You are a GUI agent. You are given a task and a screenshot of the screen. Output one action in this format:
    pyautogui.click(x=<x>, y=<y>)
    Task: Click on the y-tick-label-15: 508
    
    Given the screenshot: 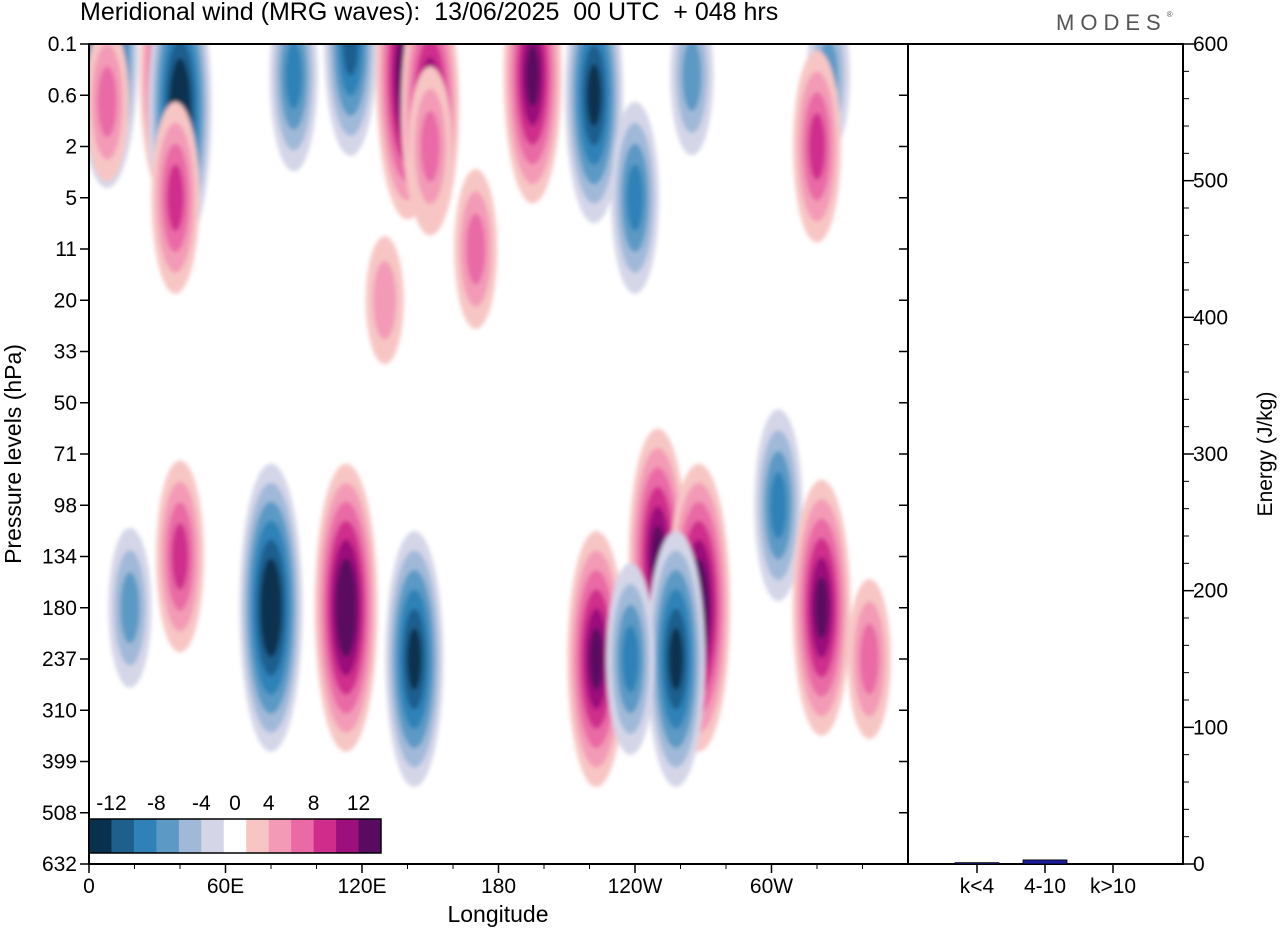 What is the action you would take?
    pyautogui.click(x=59, y=813)
    